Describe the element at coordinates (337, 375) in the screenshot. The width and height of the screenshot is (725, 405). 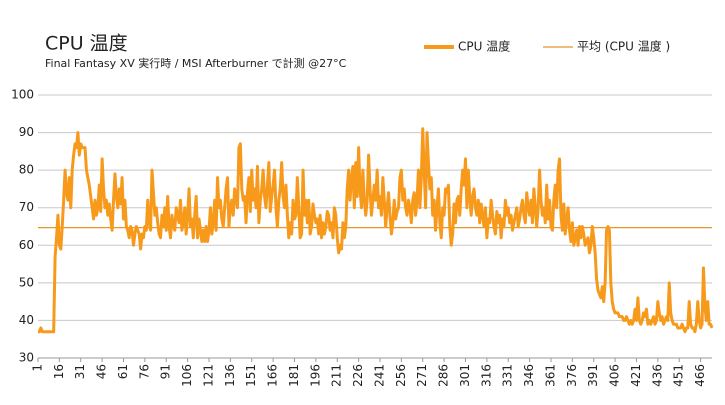
I see `x-tick-label: 211` at that location.